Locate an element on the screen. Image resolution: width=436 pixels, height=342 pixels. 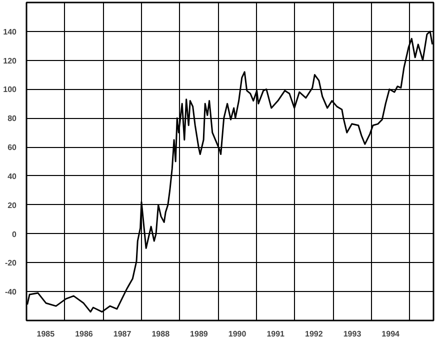
y-tick-label: 80 is located at coordinates (13, 119).